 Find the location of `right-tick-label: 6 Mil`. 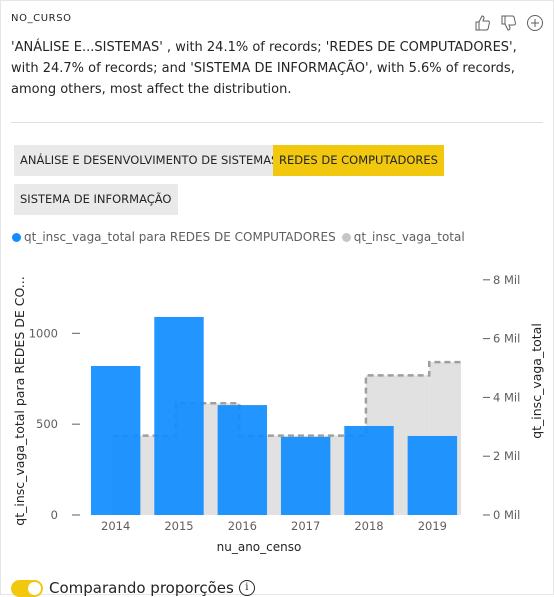

right-tick-label: 6 Mil is located at coordinates (506, 339).